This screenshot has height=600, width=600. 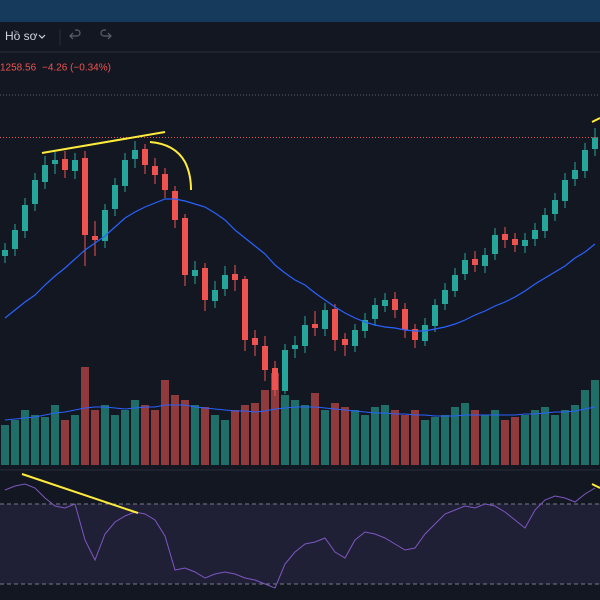 What do you see at coordinates (21, 36) in the screenshot?
I see `profile-button: Hồ sơ` at bounding box center [21, 36].